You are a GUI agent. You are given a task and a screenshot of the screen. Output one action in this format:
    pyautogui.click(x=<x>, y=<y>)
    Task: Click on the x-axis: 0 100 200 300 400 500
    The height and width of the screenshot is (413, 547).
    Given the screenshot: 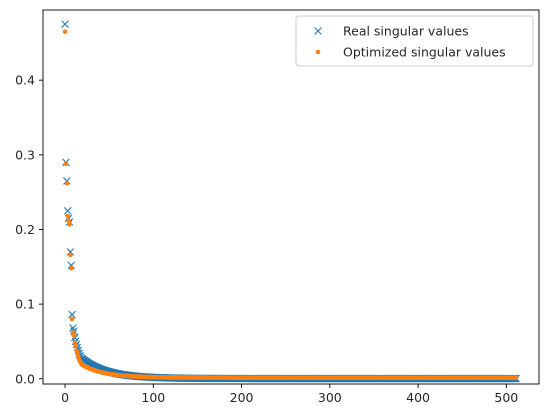 What is the action you would take?
    pyautogui.click(x=289, y=394)
    